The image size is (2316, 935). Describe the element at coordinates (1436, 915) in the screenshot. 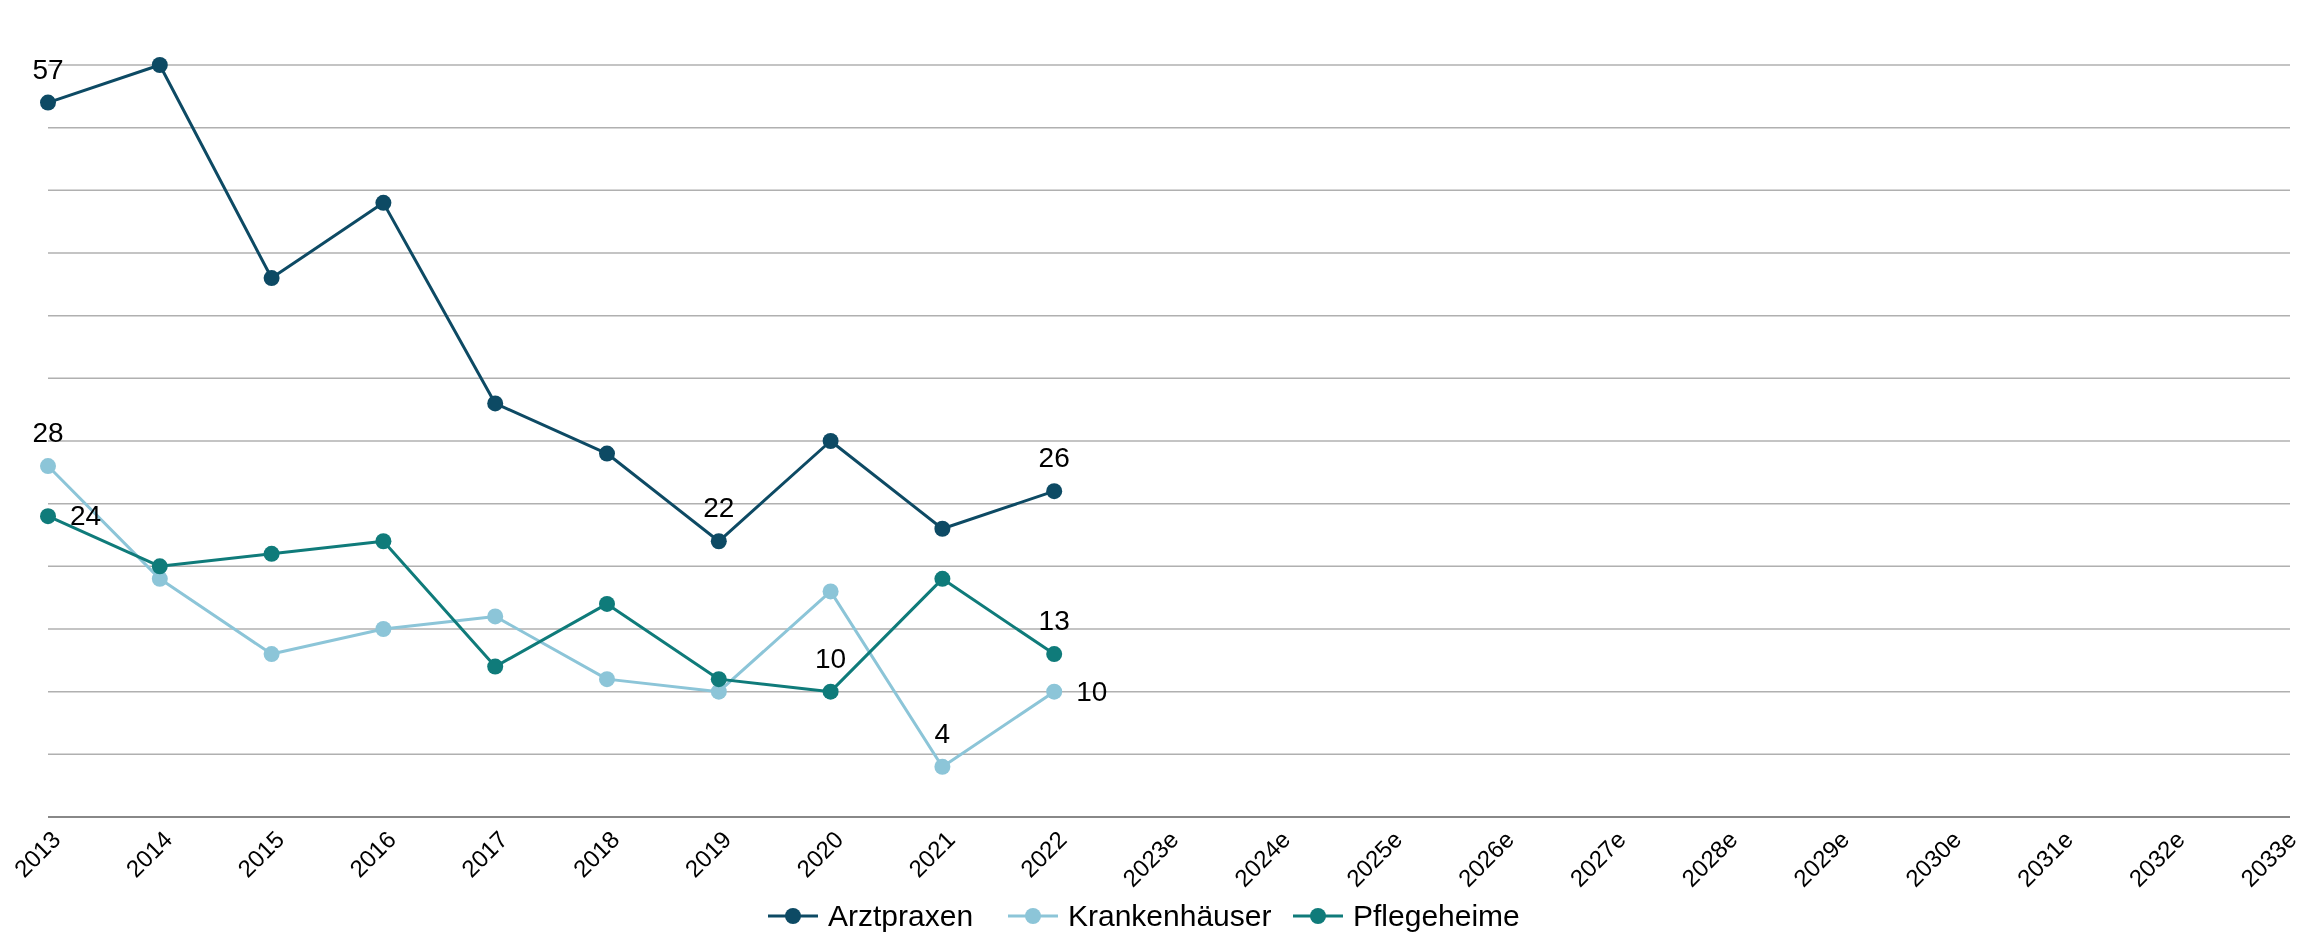

I see `legend-label: Pflegeheime` at that location.